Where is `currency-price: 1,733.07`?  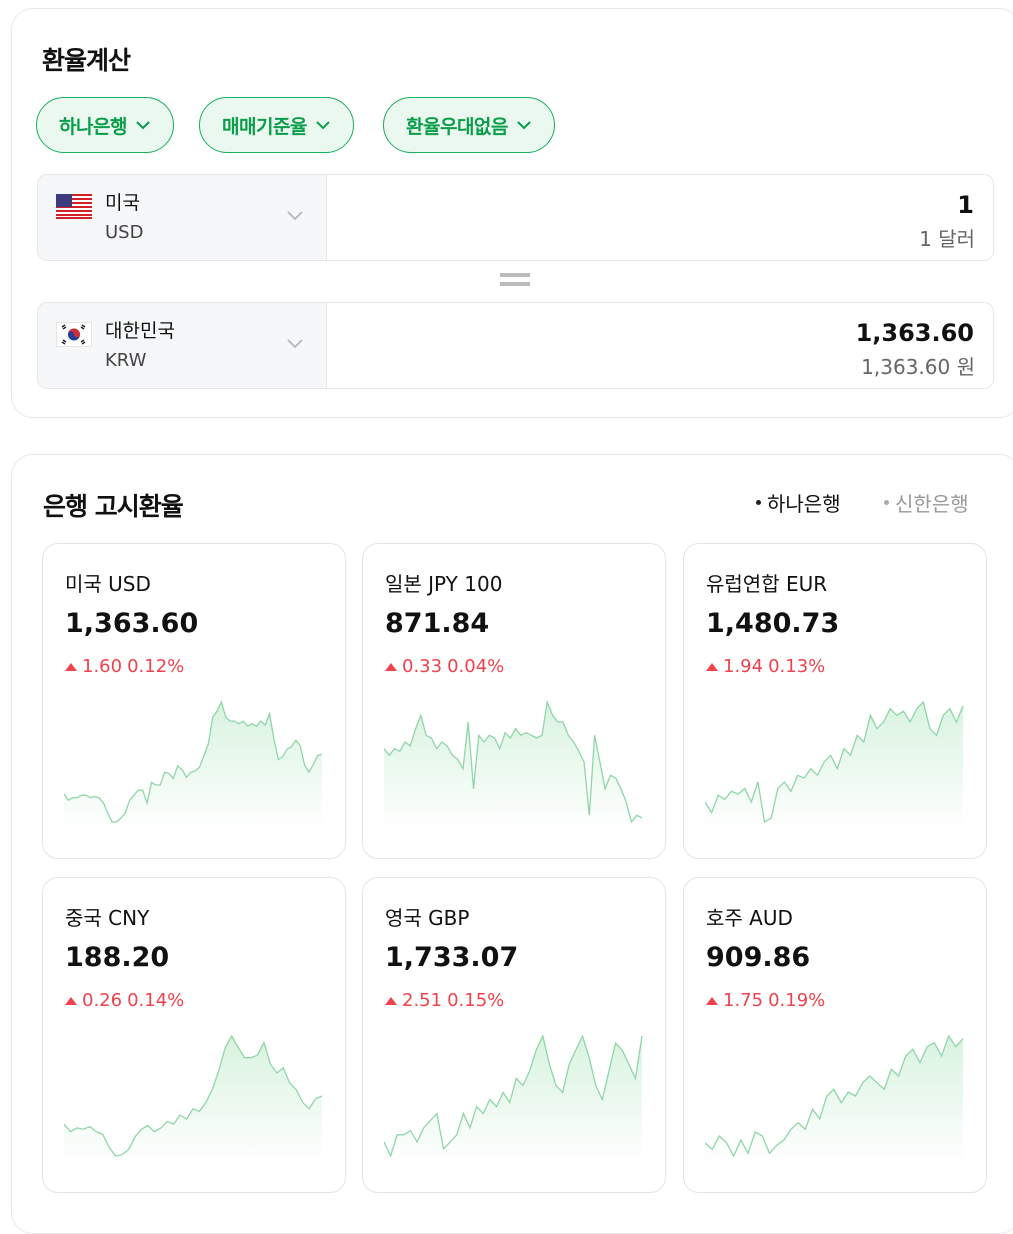
currency-price: 1,733.07 is located at coordinates (452, 957).